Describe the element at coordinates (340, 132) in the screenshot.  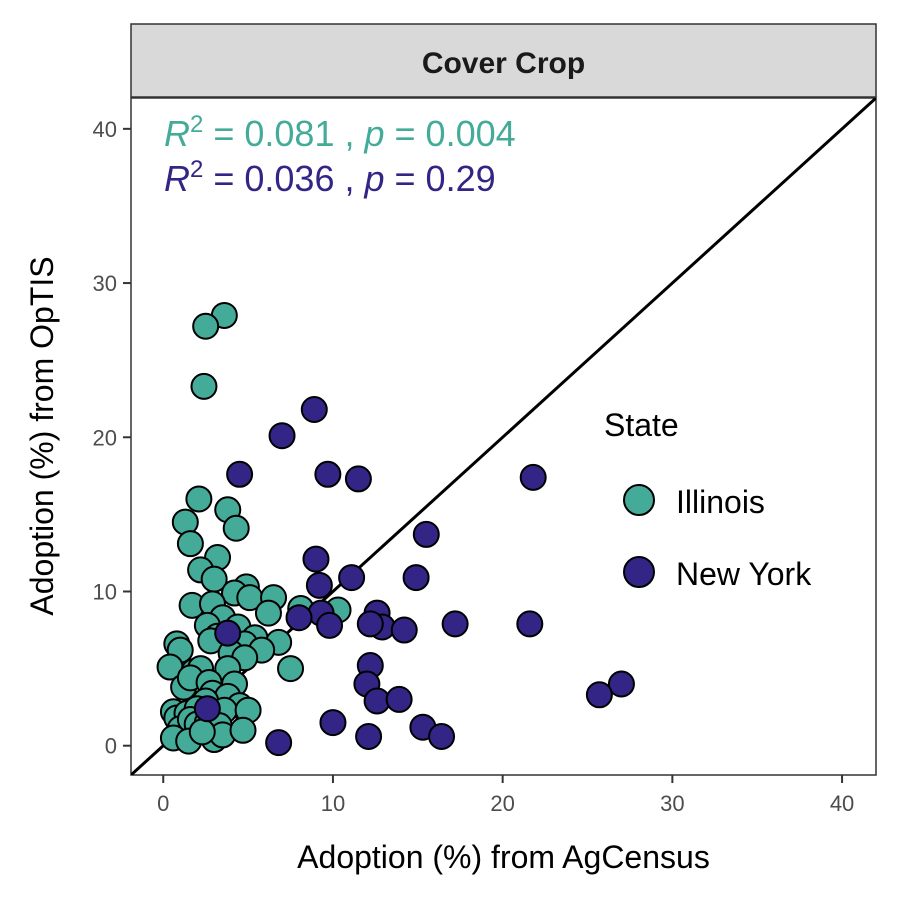
I see `annotation-illinois: R2 = 0.081 , p = 0.004` at that location.